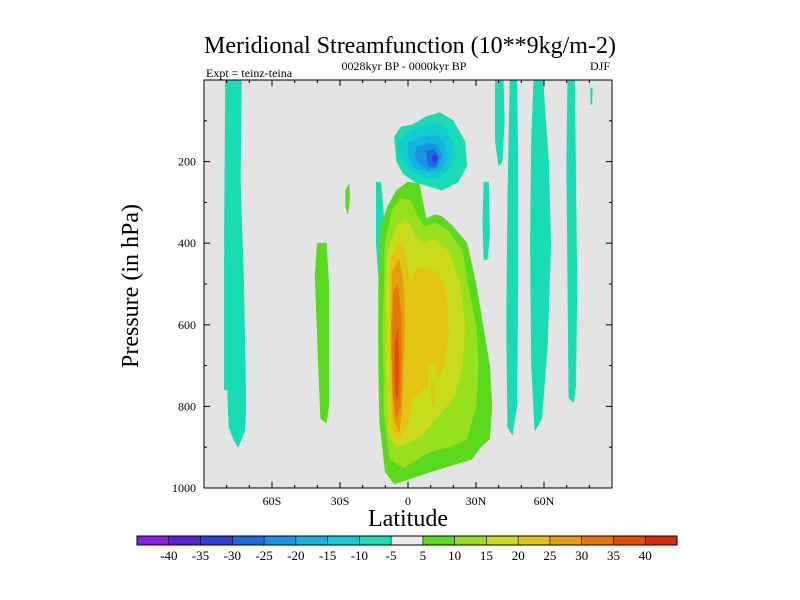 The width and height of the screenshot is (800, 600). Describe the element at coordinates (486, 555) in the screenshot. I see `colorbar-label: 15` at that location.